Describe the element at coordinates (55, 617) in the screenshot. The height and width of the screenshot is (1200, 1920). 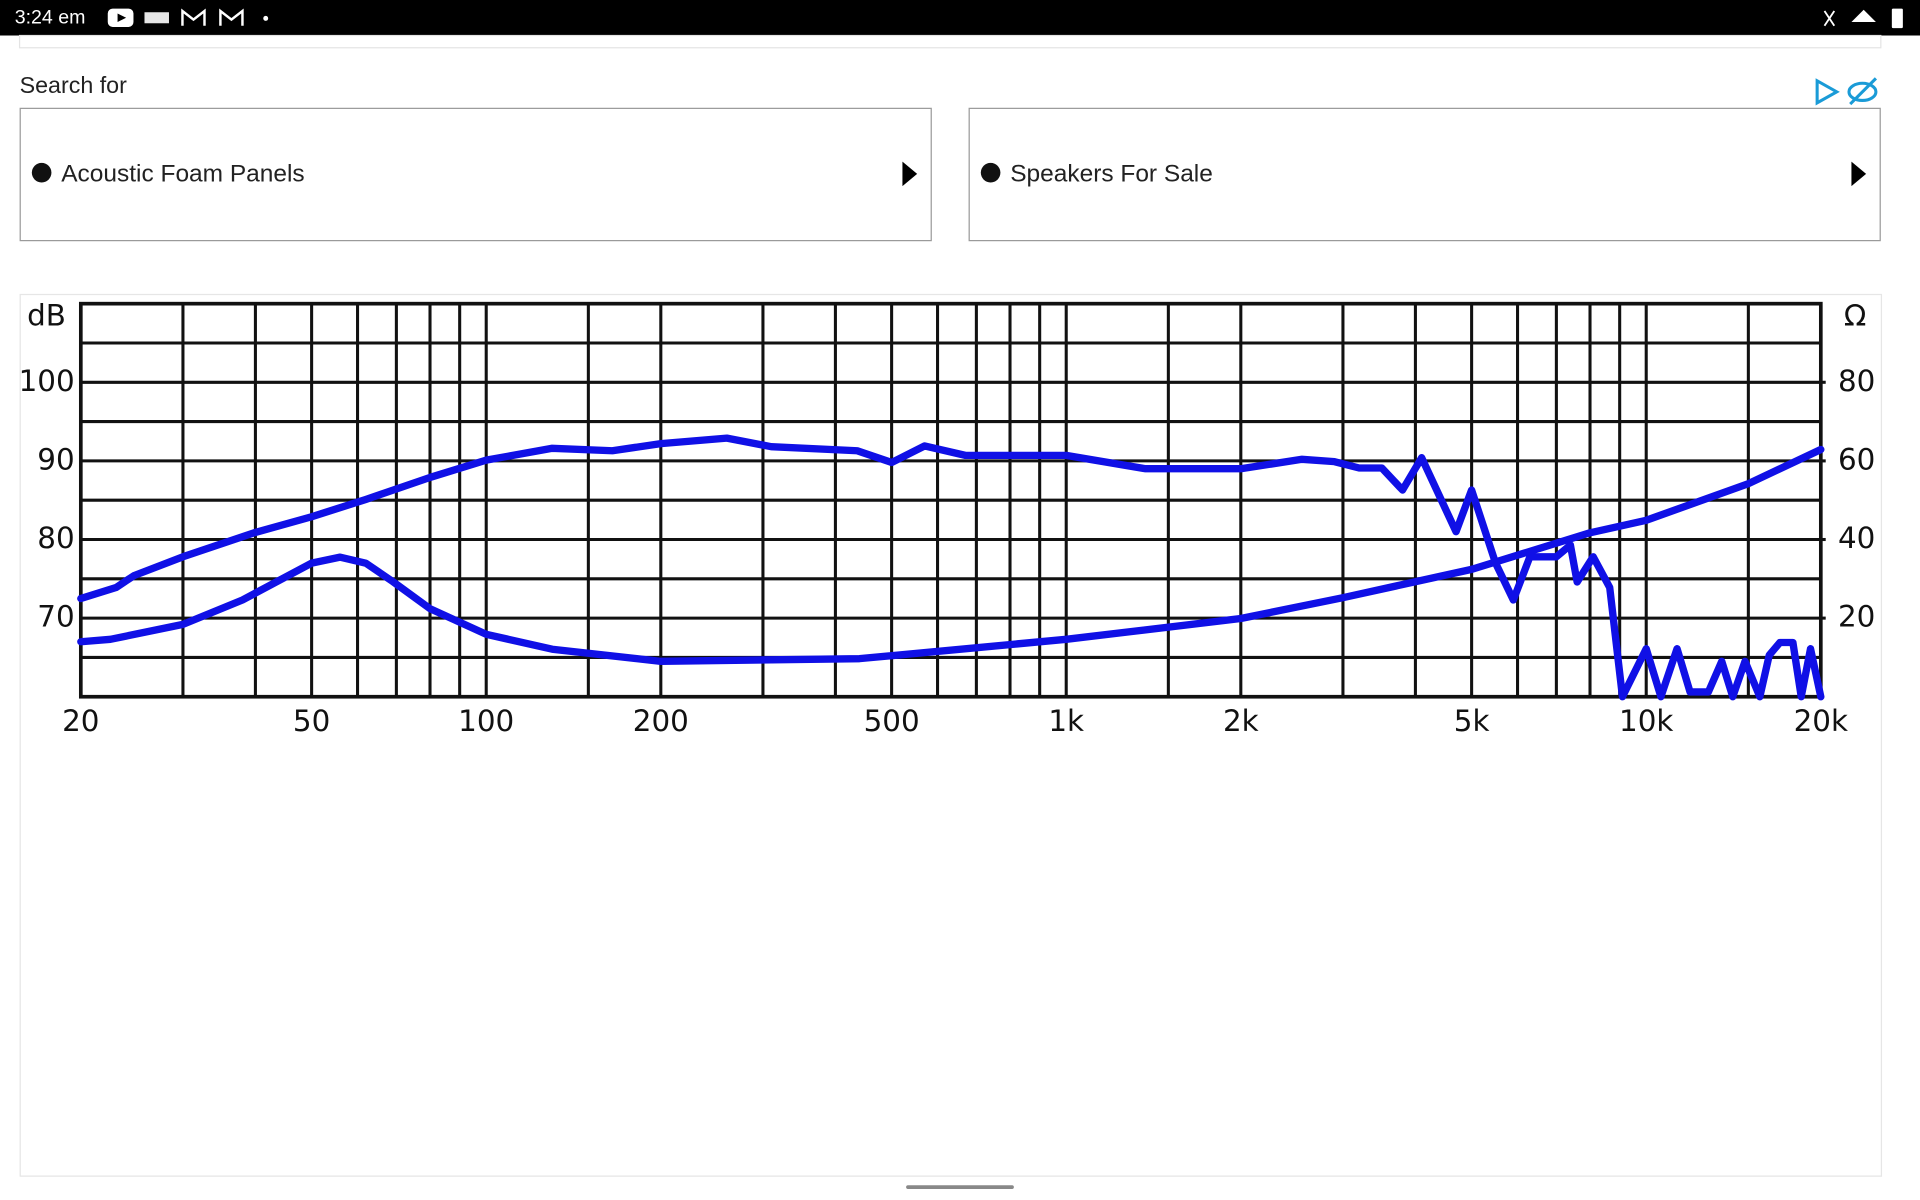
I see `y-tick-label: 70` at that location.